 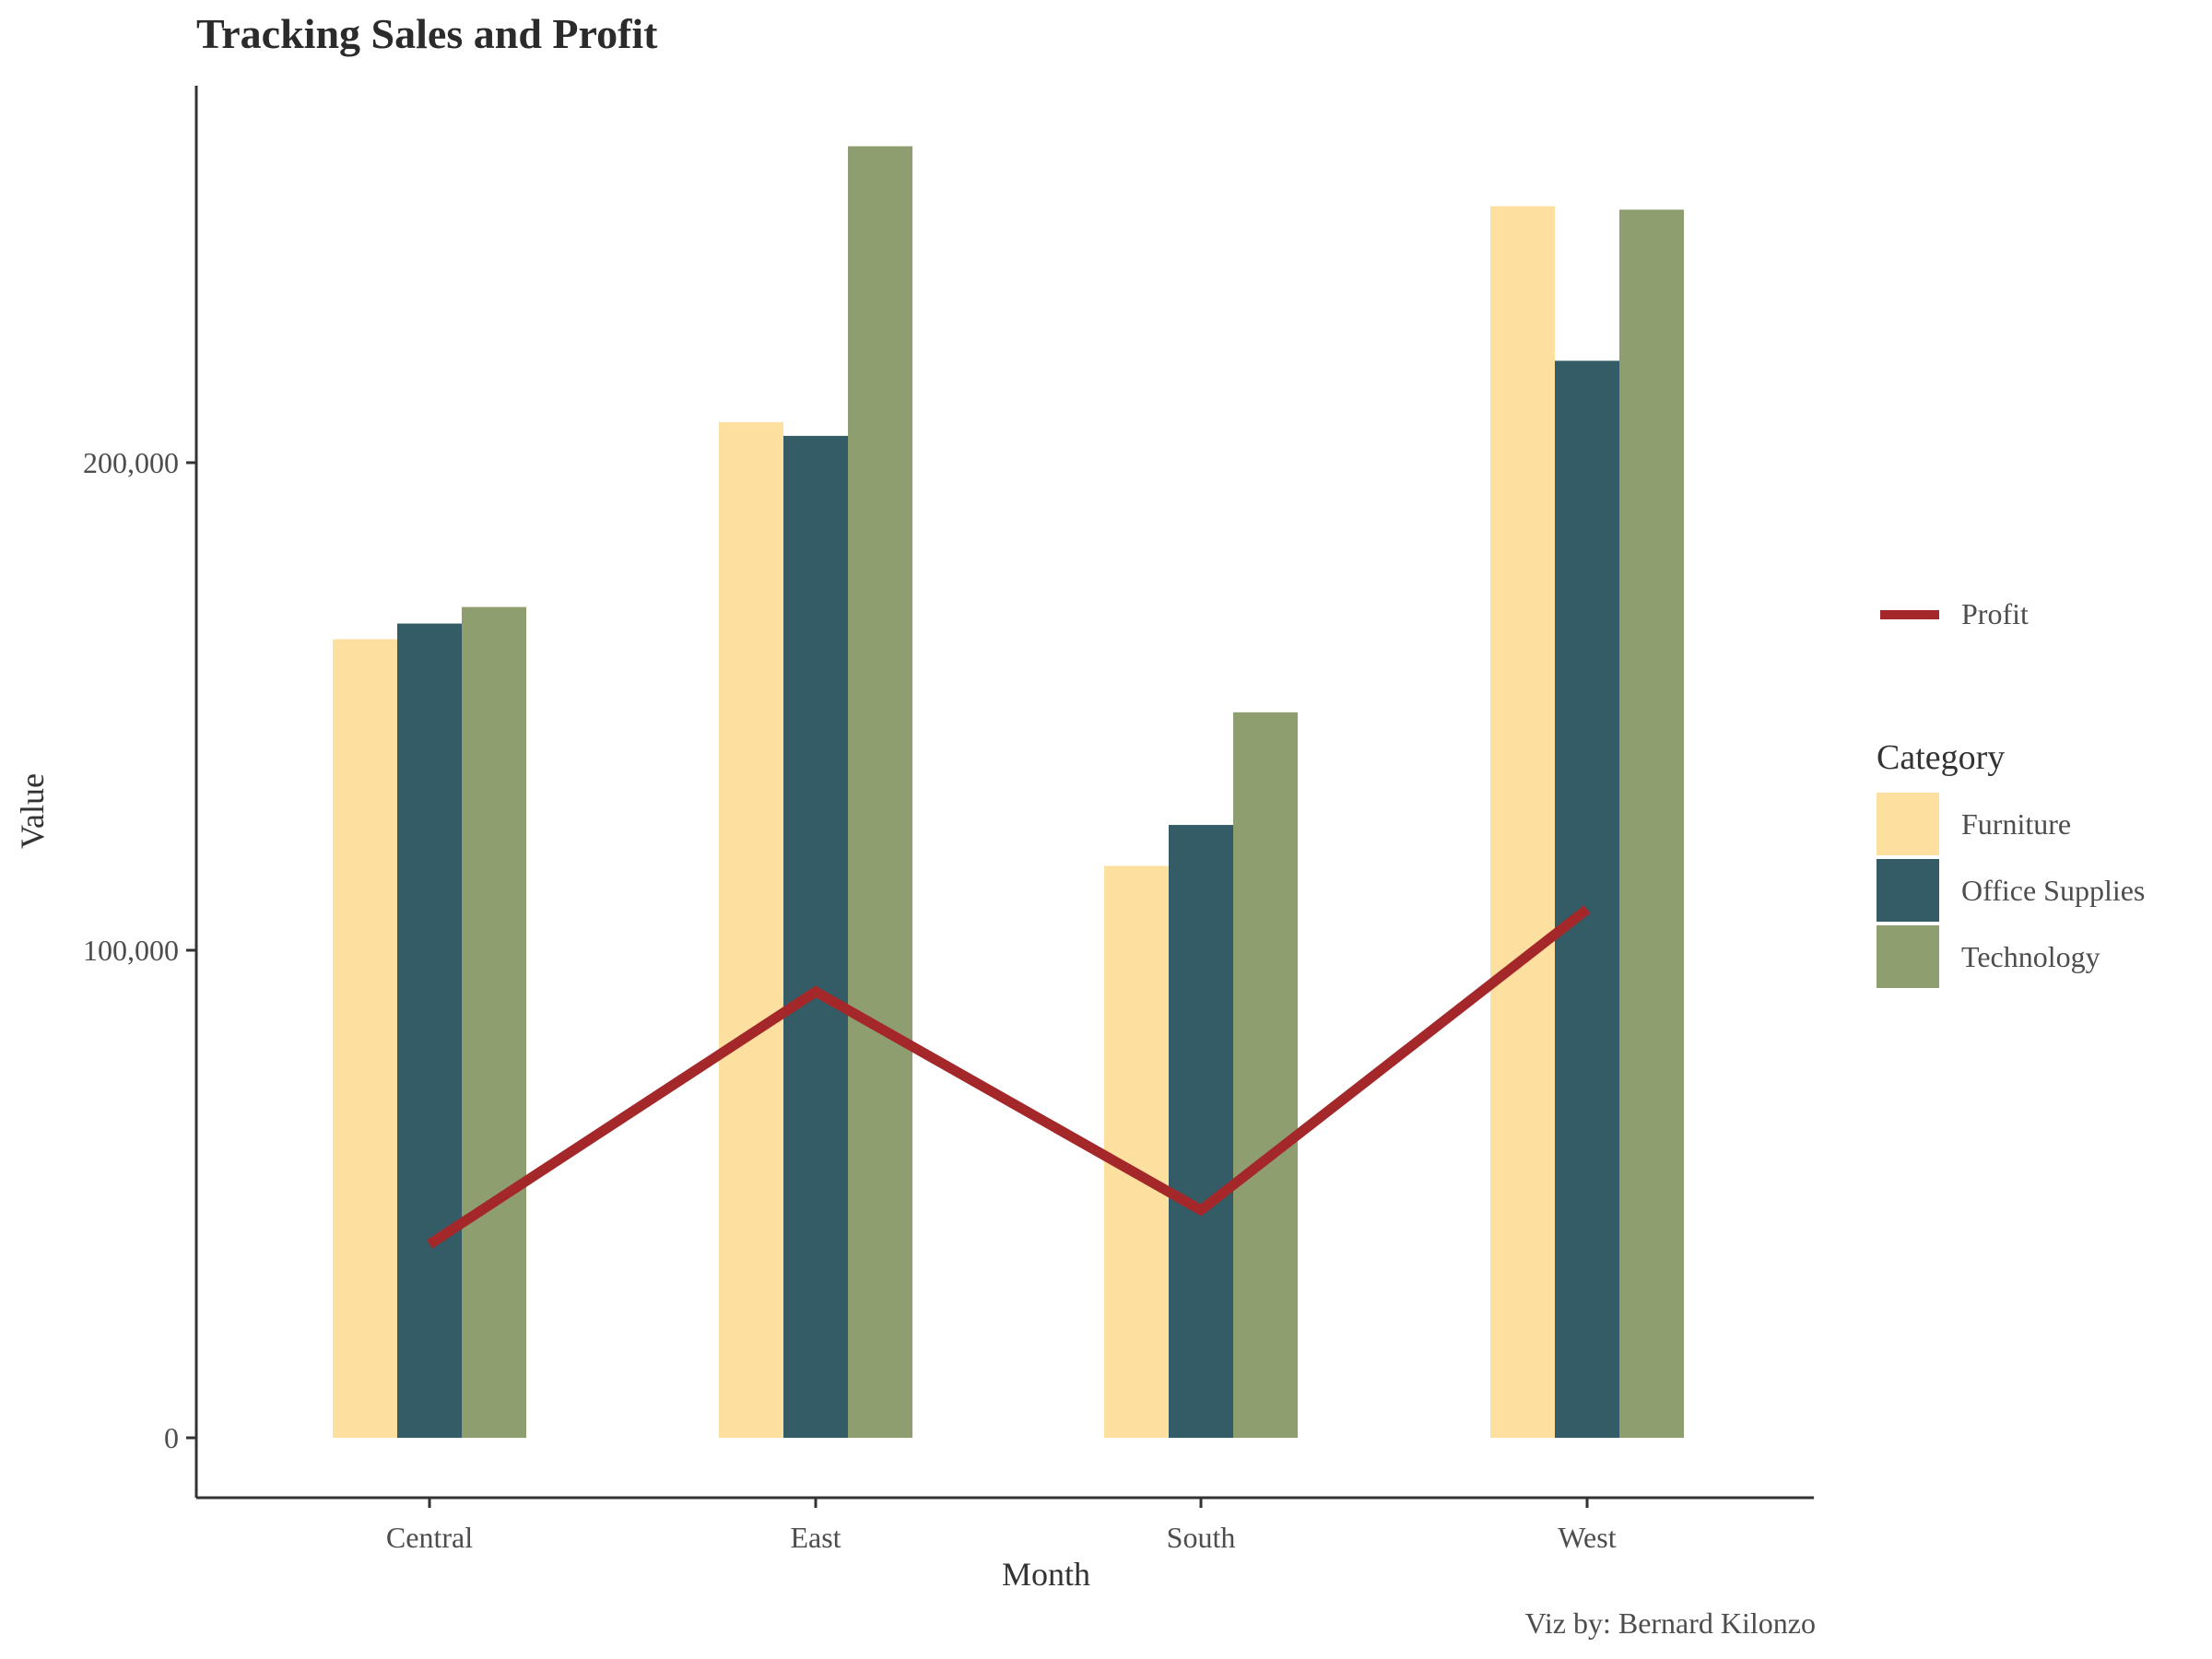 I want to click on bar-technology-central, so click(x=494, y=1022).